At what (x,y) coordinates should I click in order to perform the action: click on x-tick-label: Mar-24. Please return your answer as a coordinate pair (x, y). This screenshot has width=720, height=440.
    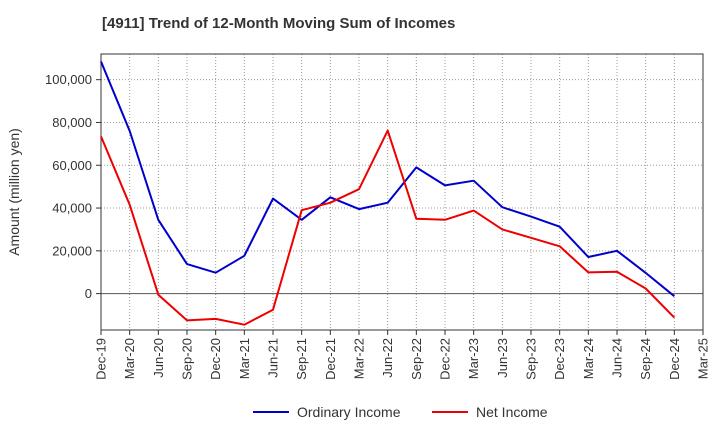
    Looking at the image, I should click on (588, 358).